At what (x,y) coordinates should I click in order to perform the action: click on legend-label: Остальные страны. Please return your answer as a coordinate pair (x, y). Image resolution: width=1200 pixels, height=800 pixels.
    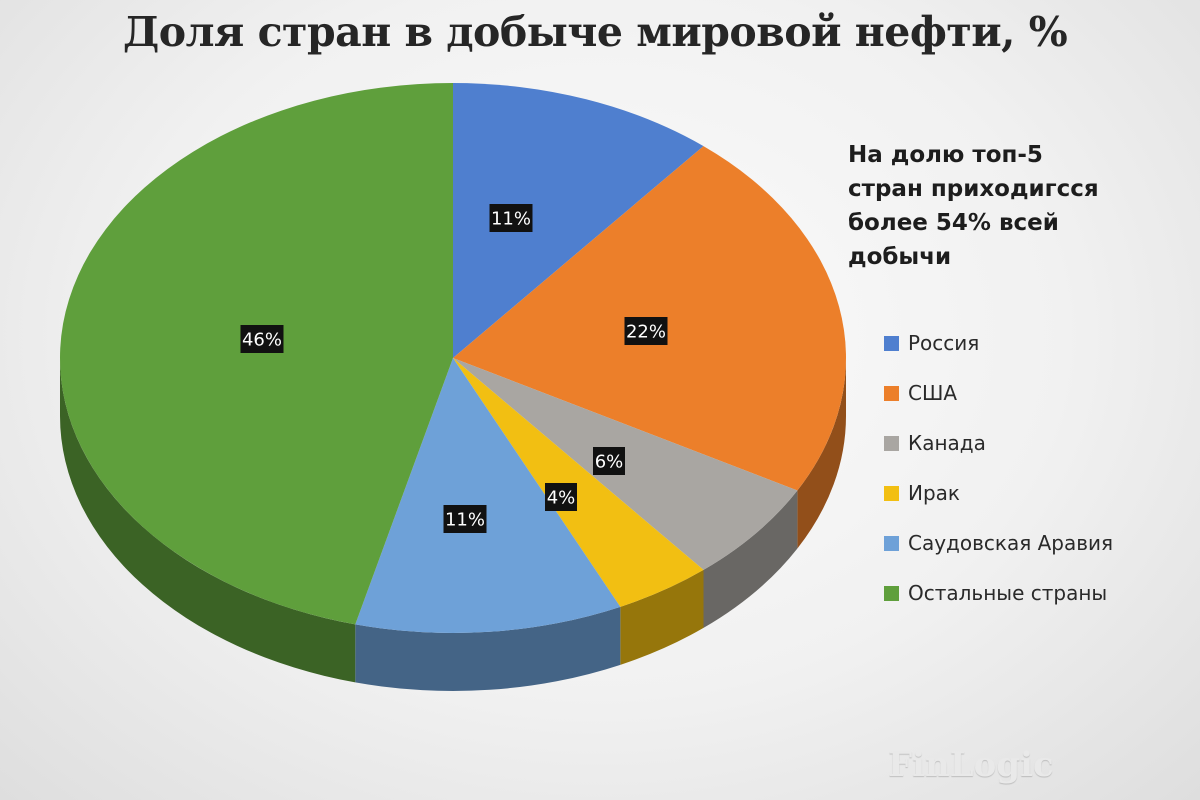
    Looking at the image, I should click on (1008, 593).